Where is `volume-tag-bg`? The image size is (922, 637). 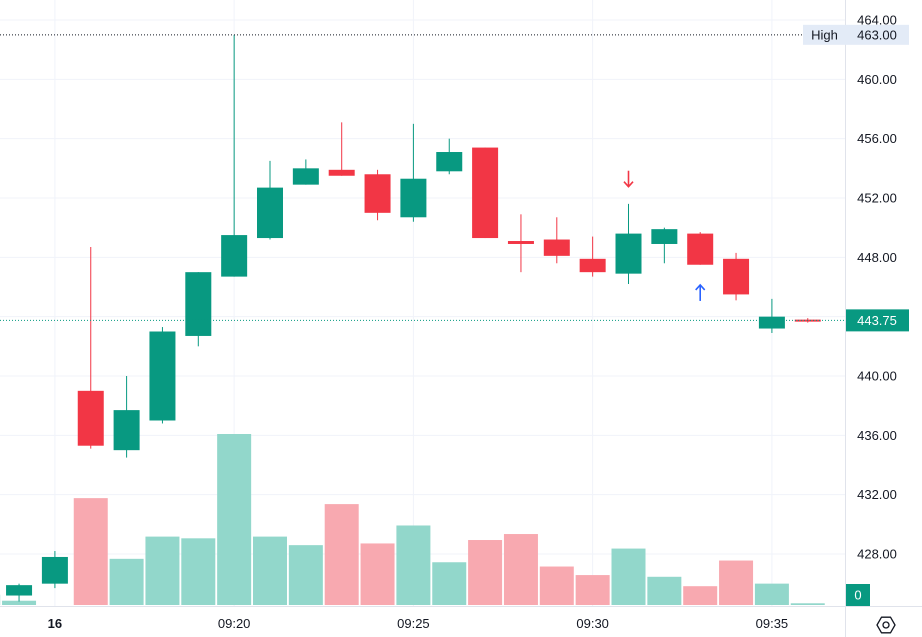 volume-tag-bg is located at coordinates (858, 595).